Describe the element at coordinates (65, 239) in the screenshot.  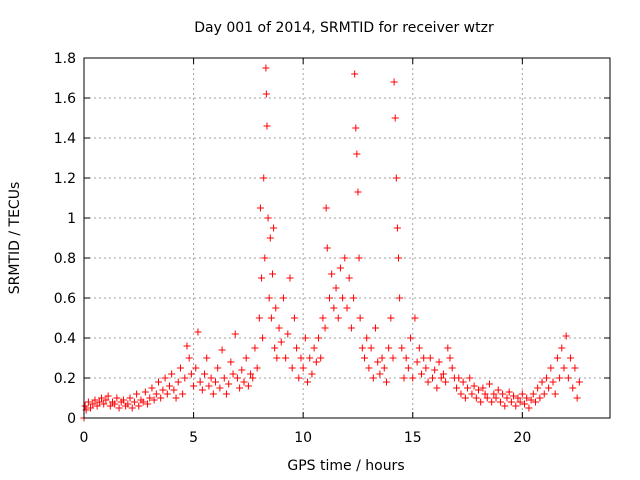
I see `y-tick-labels: 0 0.2 0.4 0.6 0.8 1 1.2 1.4 1.6 1.8` at that location.